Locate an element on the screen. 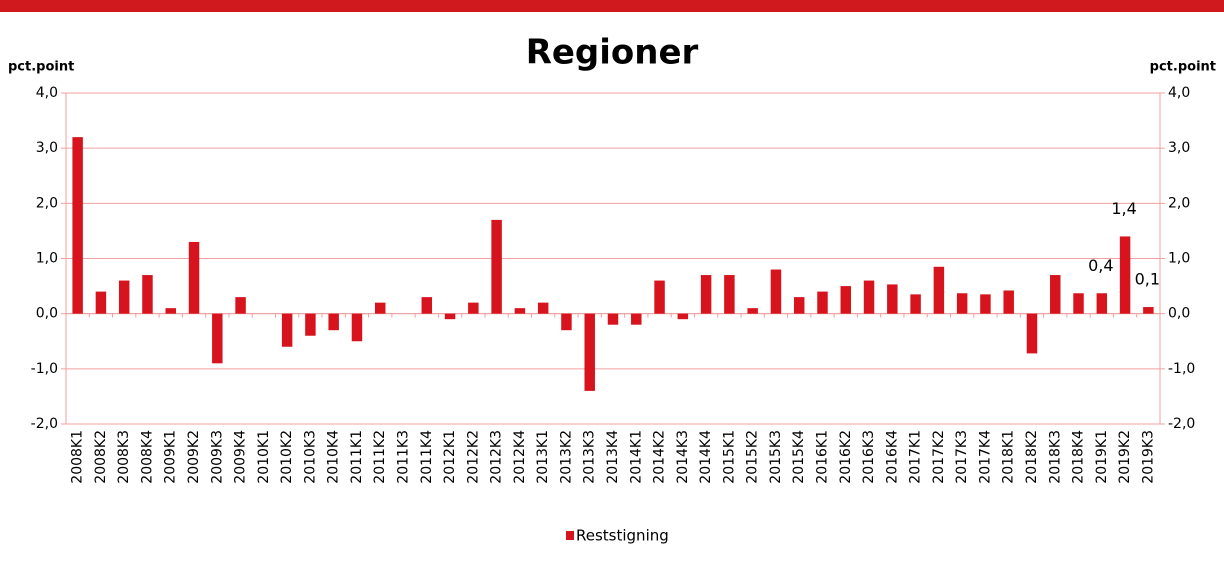 The image size is (1224, 565). y-tick-label: 4,0 is located at coordinates (47, 93).